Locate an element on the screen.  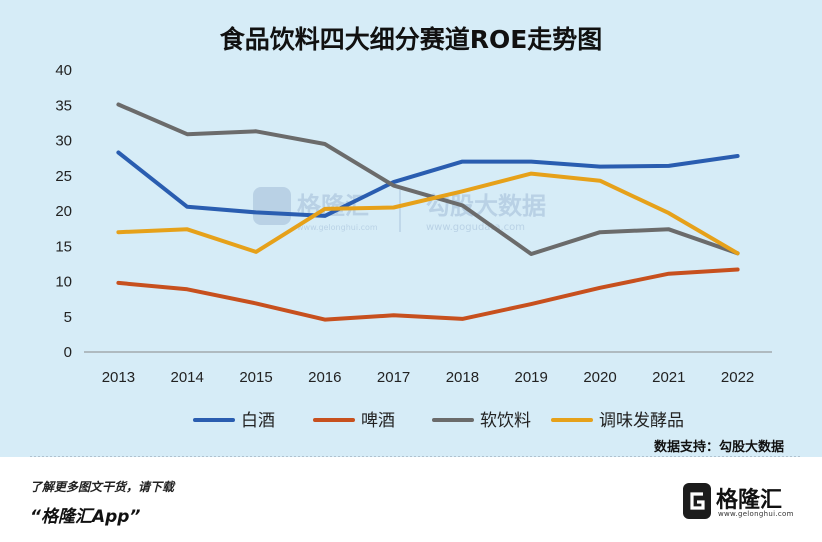
y-tick-label: 0 is located at coordinates (68, 352).